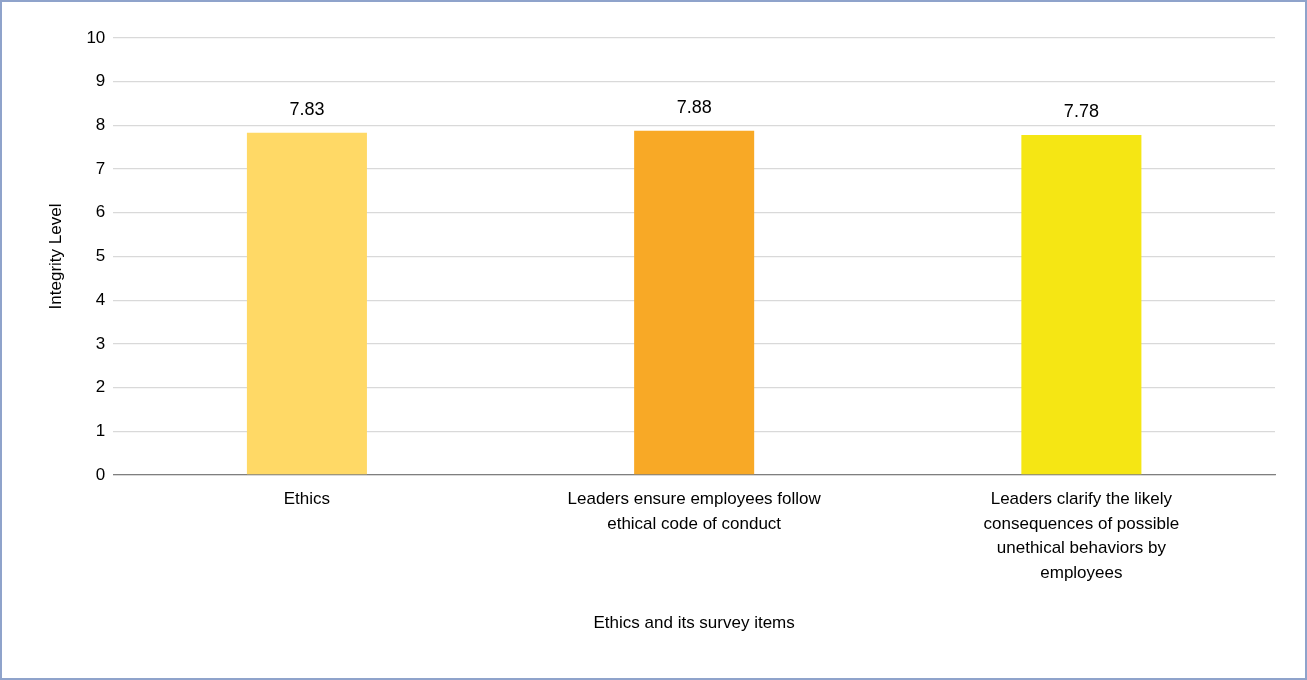  I want to click on y-tick-label: 4, so click(100, 299).